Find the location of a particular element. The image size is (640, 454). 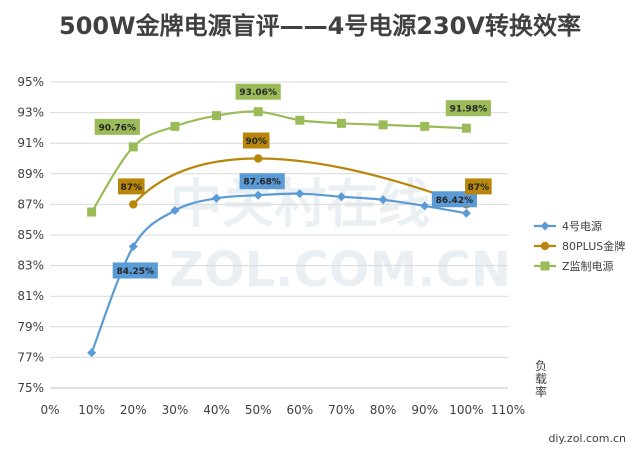

y-tick-label: 79% is located at coordinates (30, 327).